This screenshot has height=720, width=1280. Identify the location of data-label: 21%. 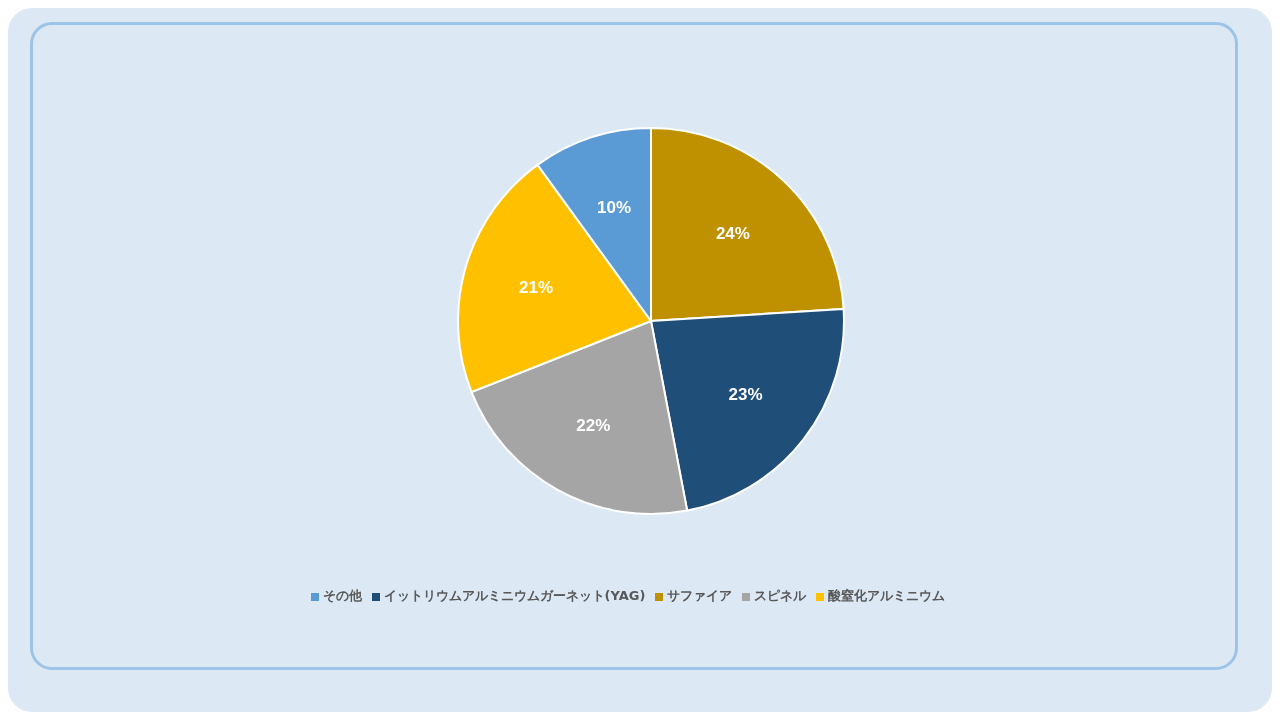
(536, 288).